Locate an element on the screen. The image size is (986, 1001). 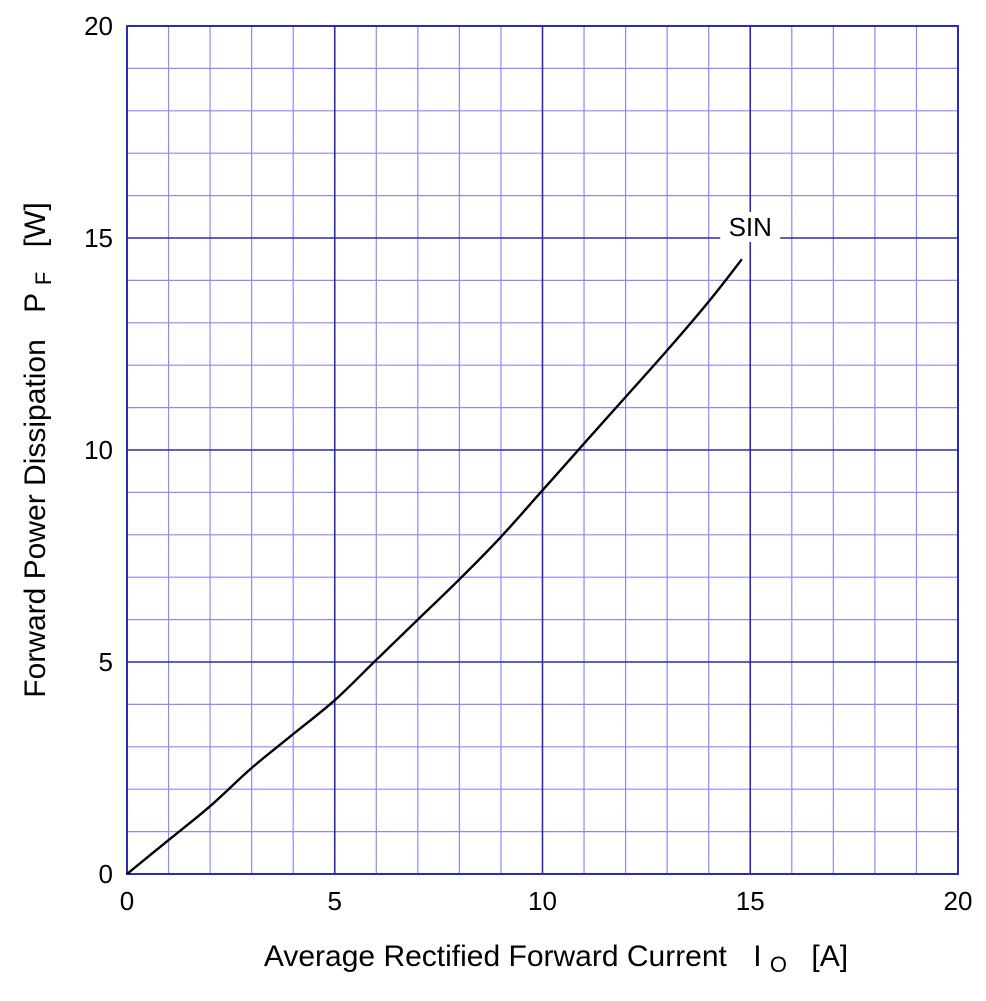
y-tick-label: 10 is located at coordinates (98, 450).